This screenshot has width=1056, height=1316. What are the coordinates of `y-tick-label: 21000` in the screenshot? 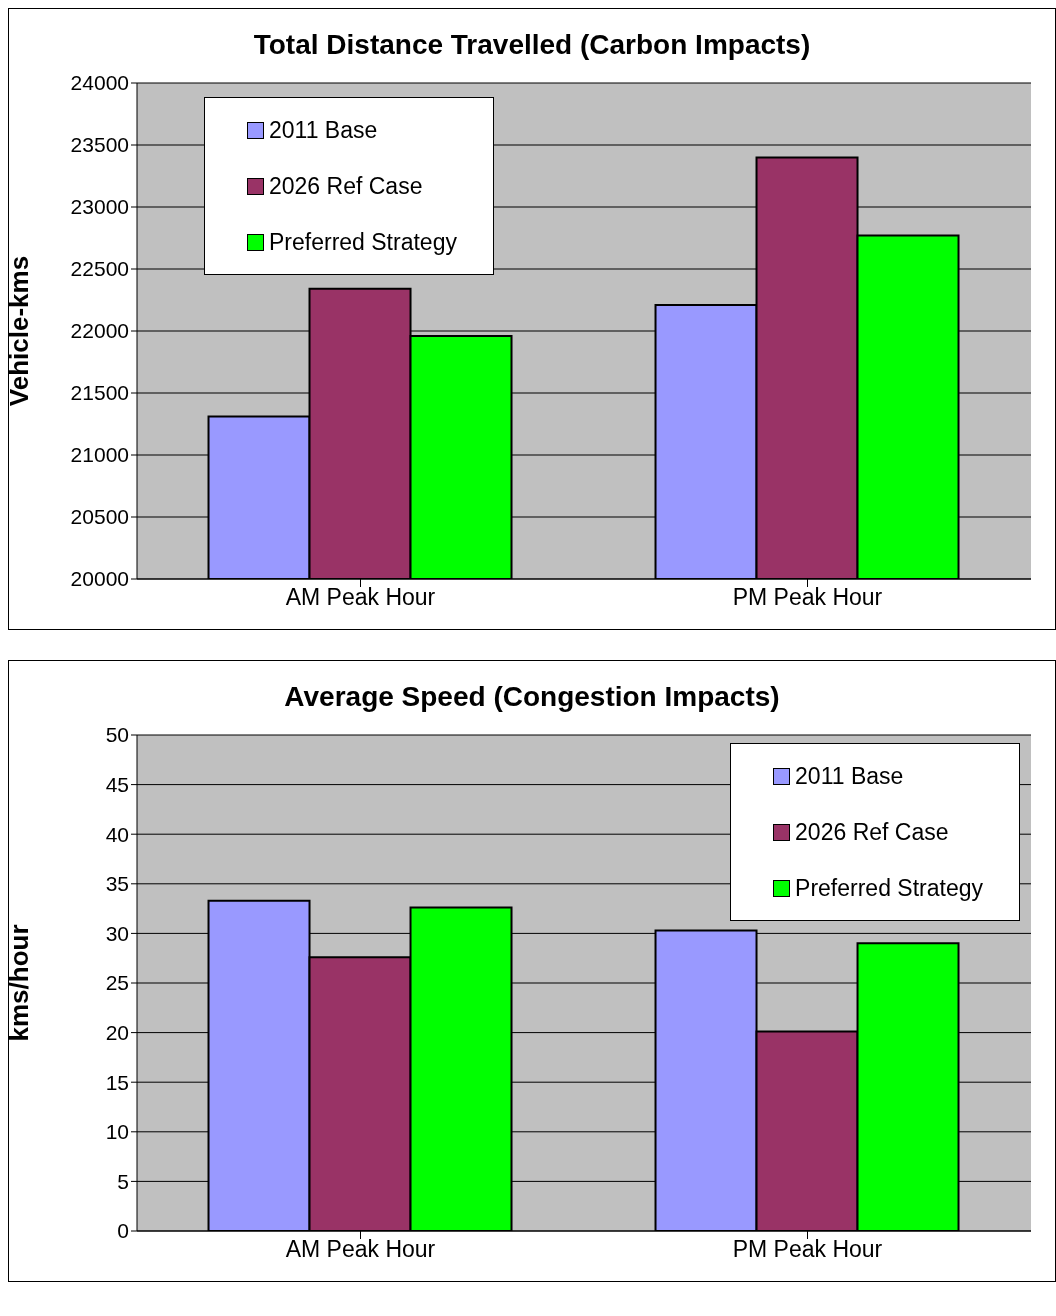 It's located at (99, 455).